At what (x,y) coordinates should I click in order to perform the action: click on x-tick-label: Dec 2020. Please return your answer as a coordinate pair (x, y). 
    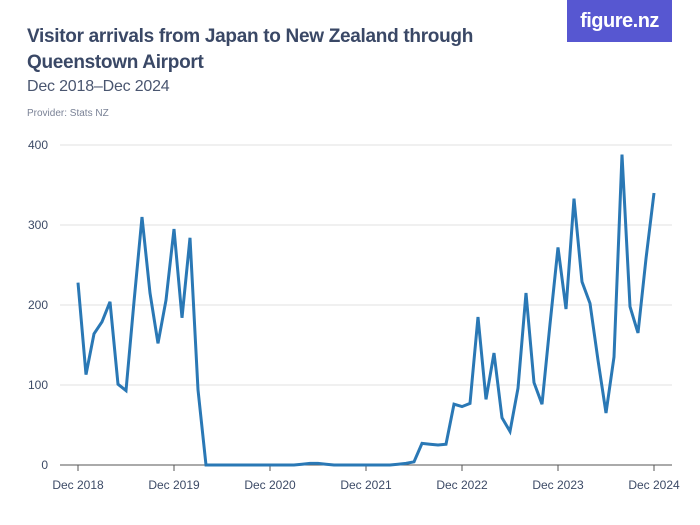
    Looking at the image, I should click on (270, 485).